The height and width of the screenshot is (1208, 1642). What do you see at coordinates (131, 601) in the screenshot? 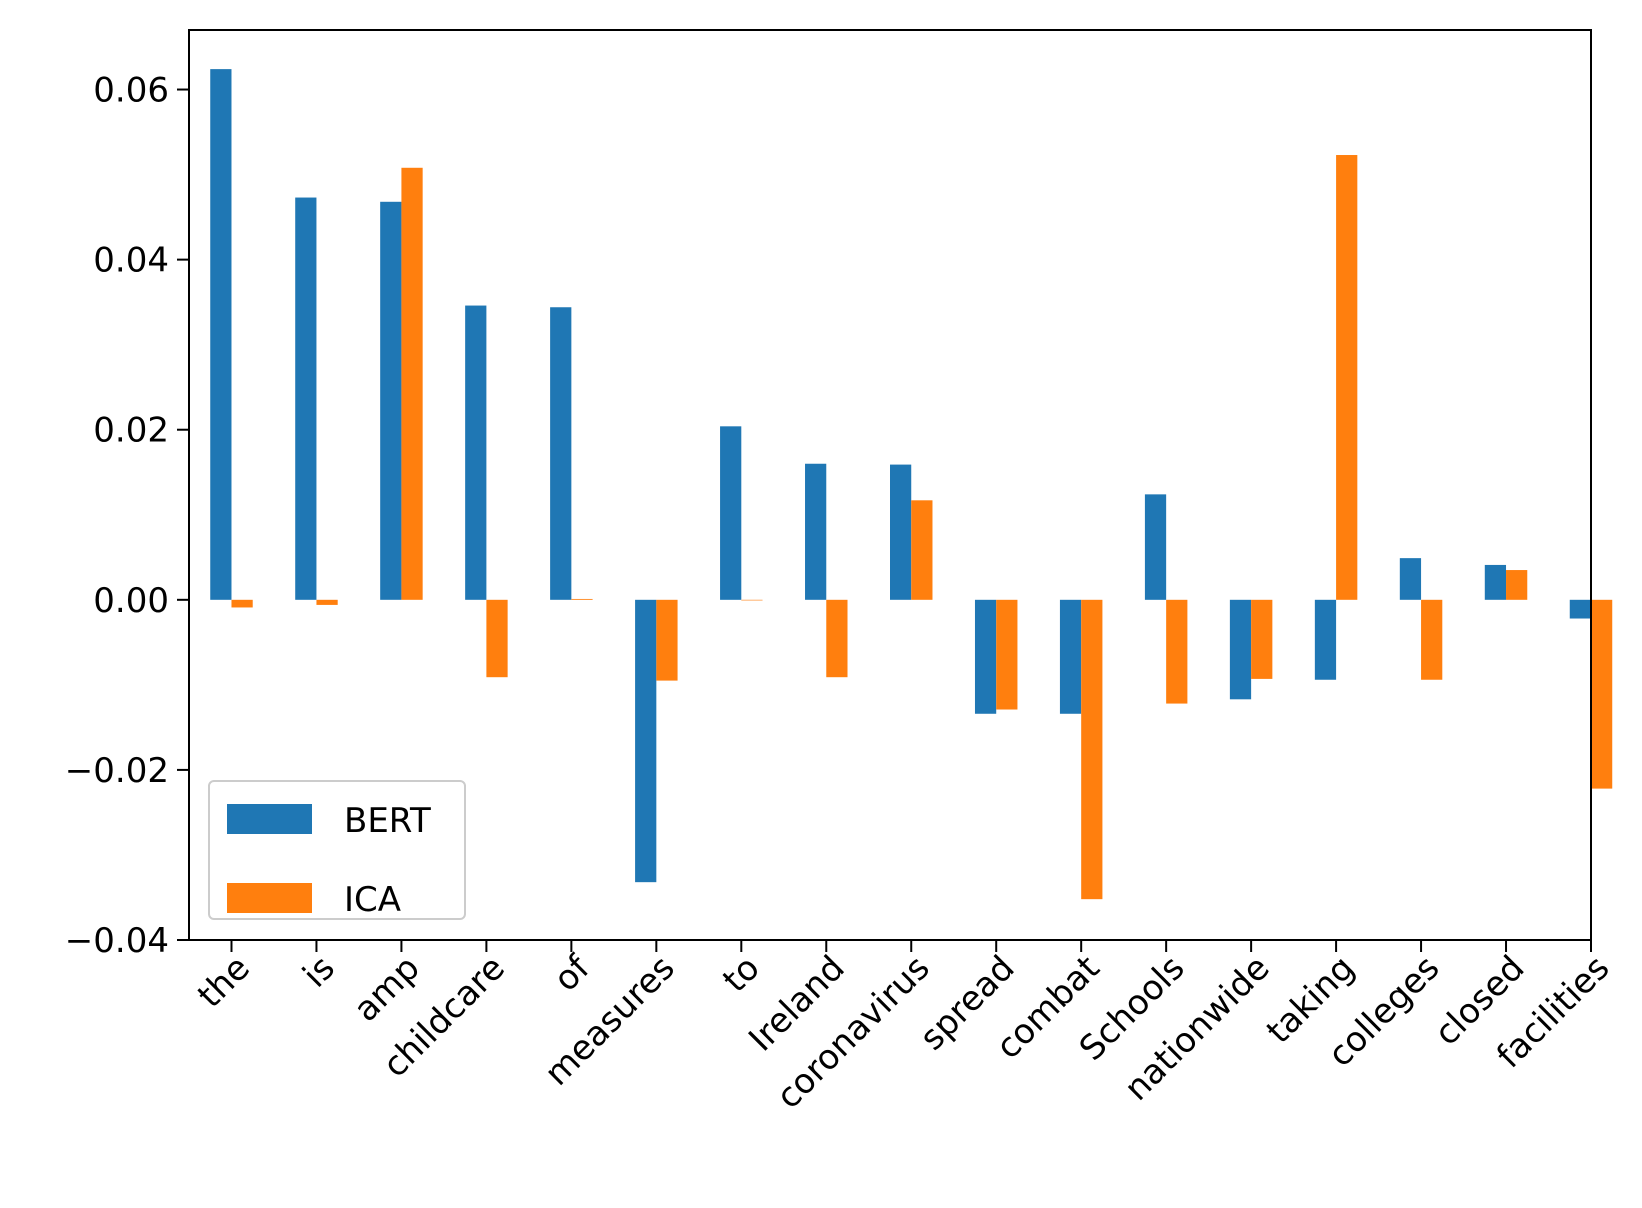
I see `y-tick-label: 0.00` at bounding box center [131, 601].